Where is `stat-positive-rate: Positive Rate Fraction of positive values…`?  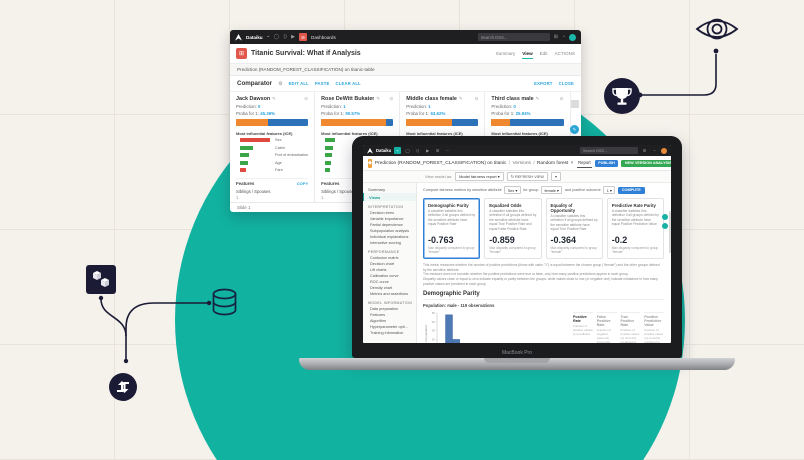 stat-positive-rate: Positive Rate Fraction of positive values… is located at coordinates (583, 327).